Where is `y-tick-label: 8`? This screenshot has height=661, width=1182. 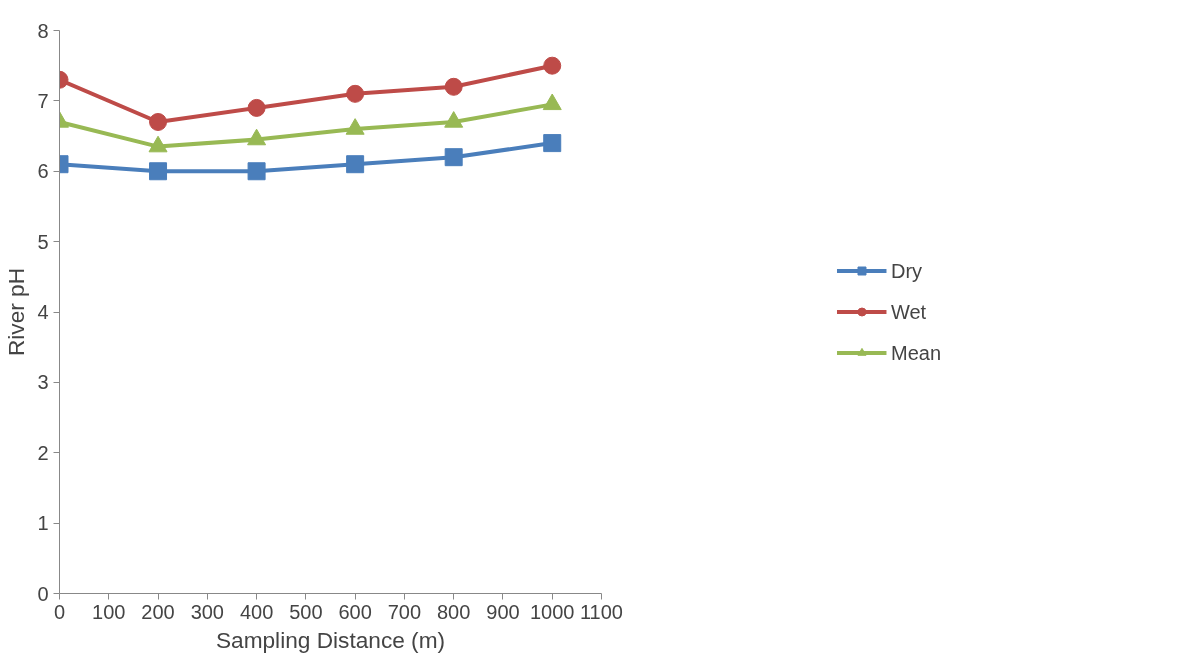 y-tick-label: 8 is located at coordinates (43, 30).